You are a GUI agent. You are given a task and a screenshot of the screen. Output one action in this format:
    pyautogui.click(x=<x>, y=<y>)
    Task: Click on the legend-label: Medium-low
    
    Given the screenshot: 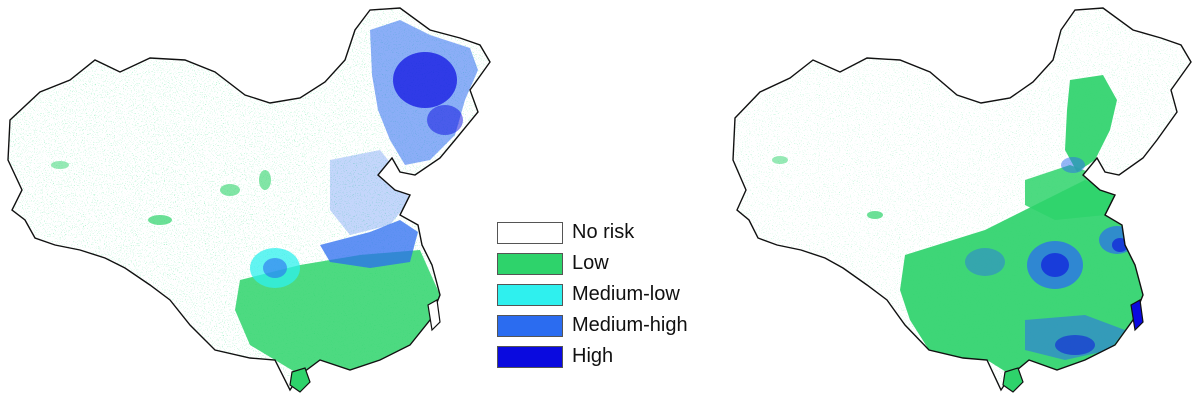 What is the action you would take?
    pyautogui.click(x=626, y=294)
    